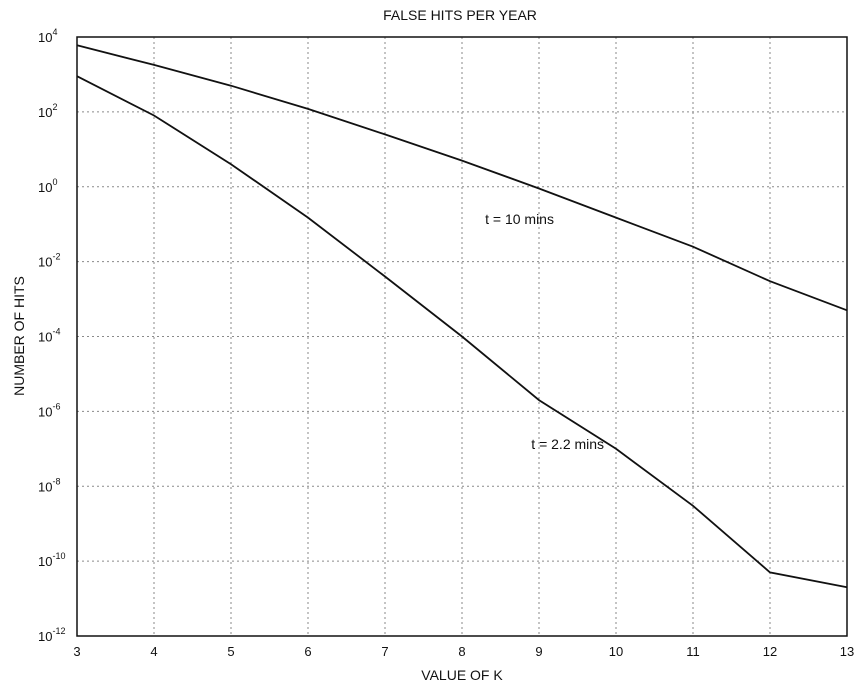 The height and width of the screenshot is (687, 856). Describe the element at coordinates (47, 36) in the screenshot. I see `y-tick-label: 10⁴` at that location.